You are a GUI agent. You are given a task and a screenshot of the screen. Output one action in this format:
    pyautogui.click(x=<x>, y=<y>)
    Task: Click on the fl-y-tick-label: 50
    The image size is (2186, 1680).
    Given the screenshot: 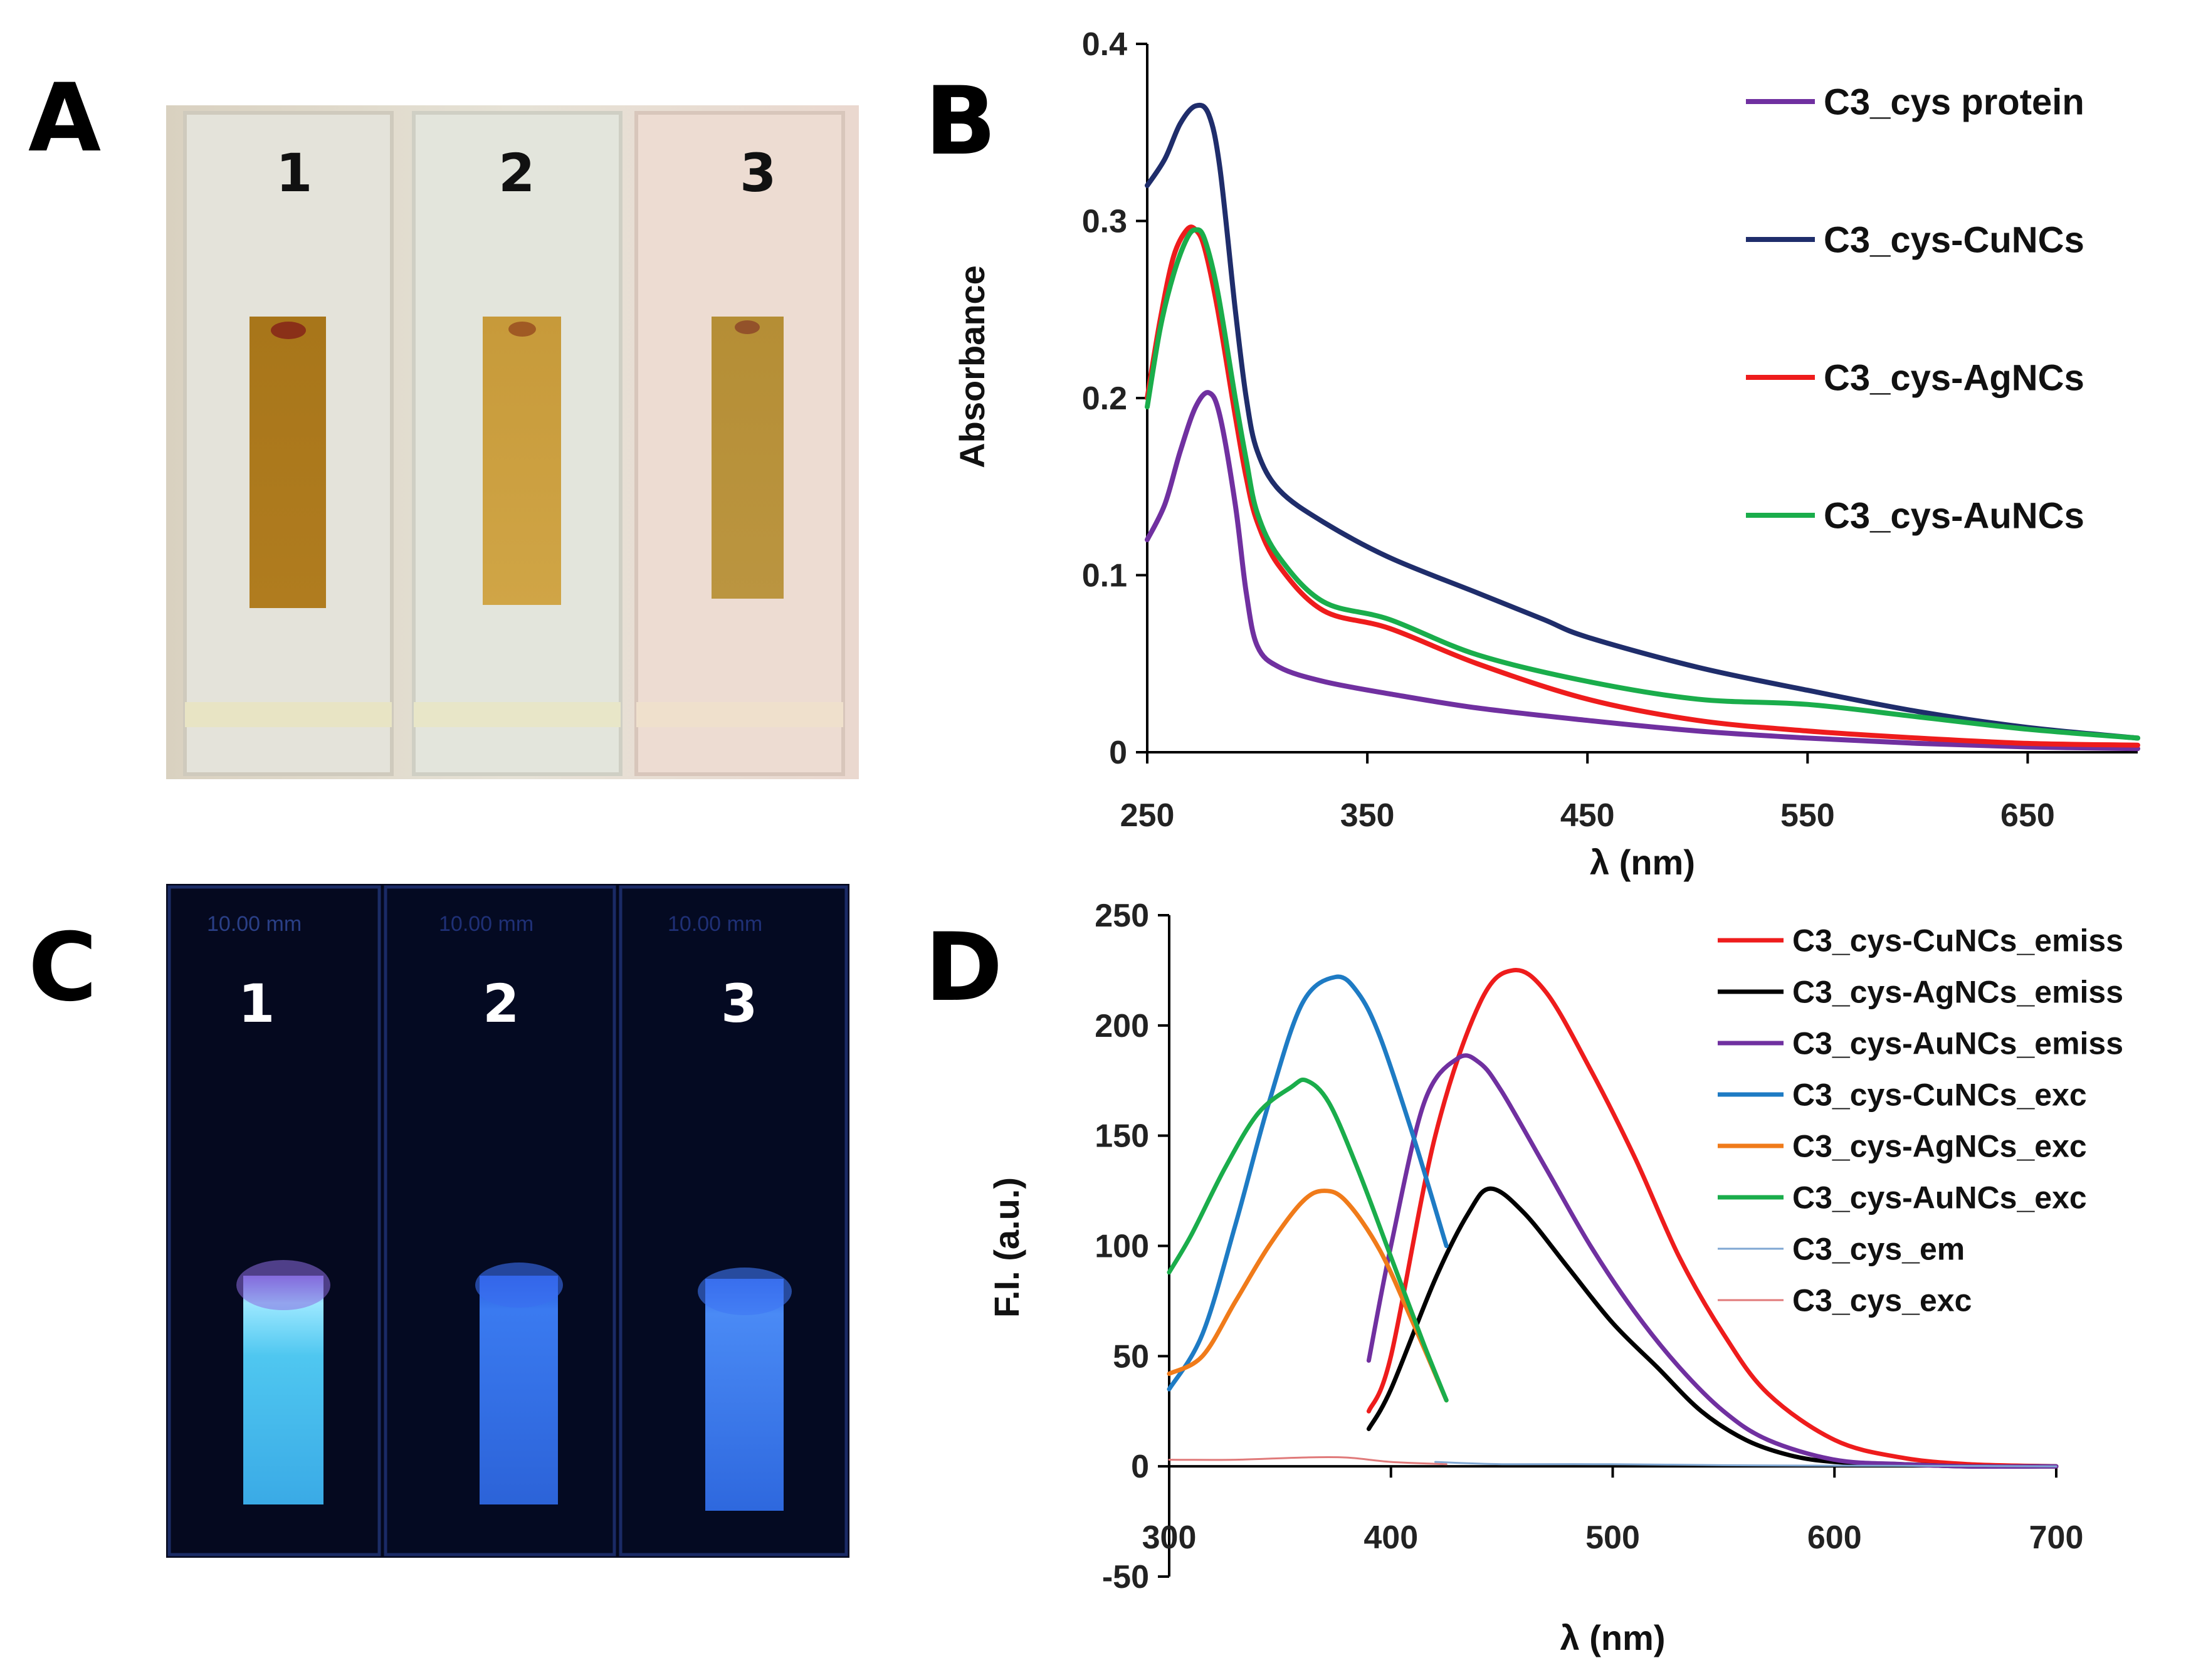 What is the action you would take?
    pyautogui.click(x=1131, y=1356)
    